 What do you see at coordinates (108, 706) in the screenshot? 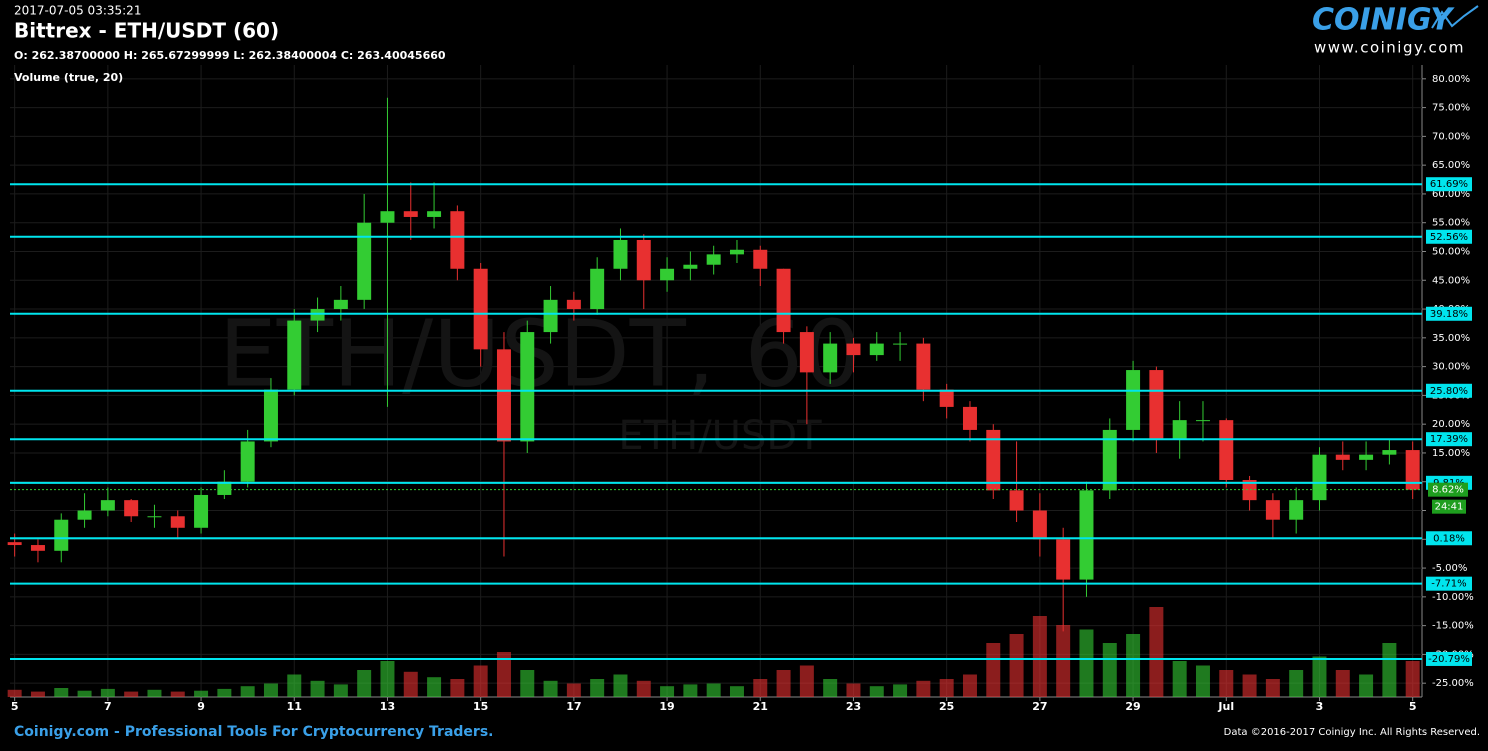
I see `x-tick-label: 7` at bounding box center [108, 706].